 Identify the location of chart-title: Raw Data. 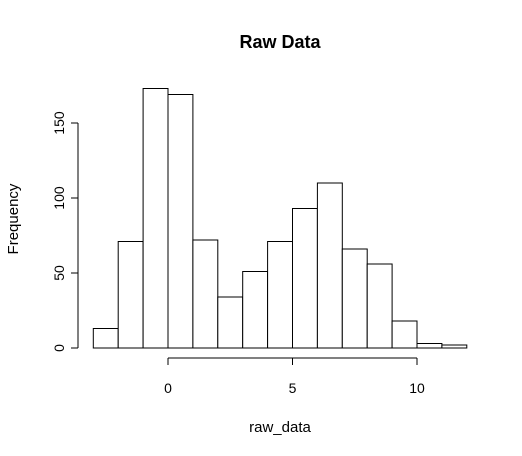
(280, 42).